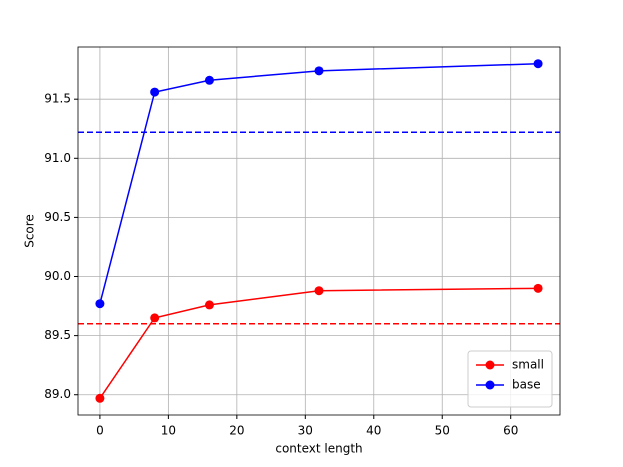  Describe the element at coordinates (373, 431) in the screenshot. I see `x-tick-label: 40` at that location.